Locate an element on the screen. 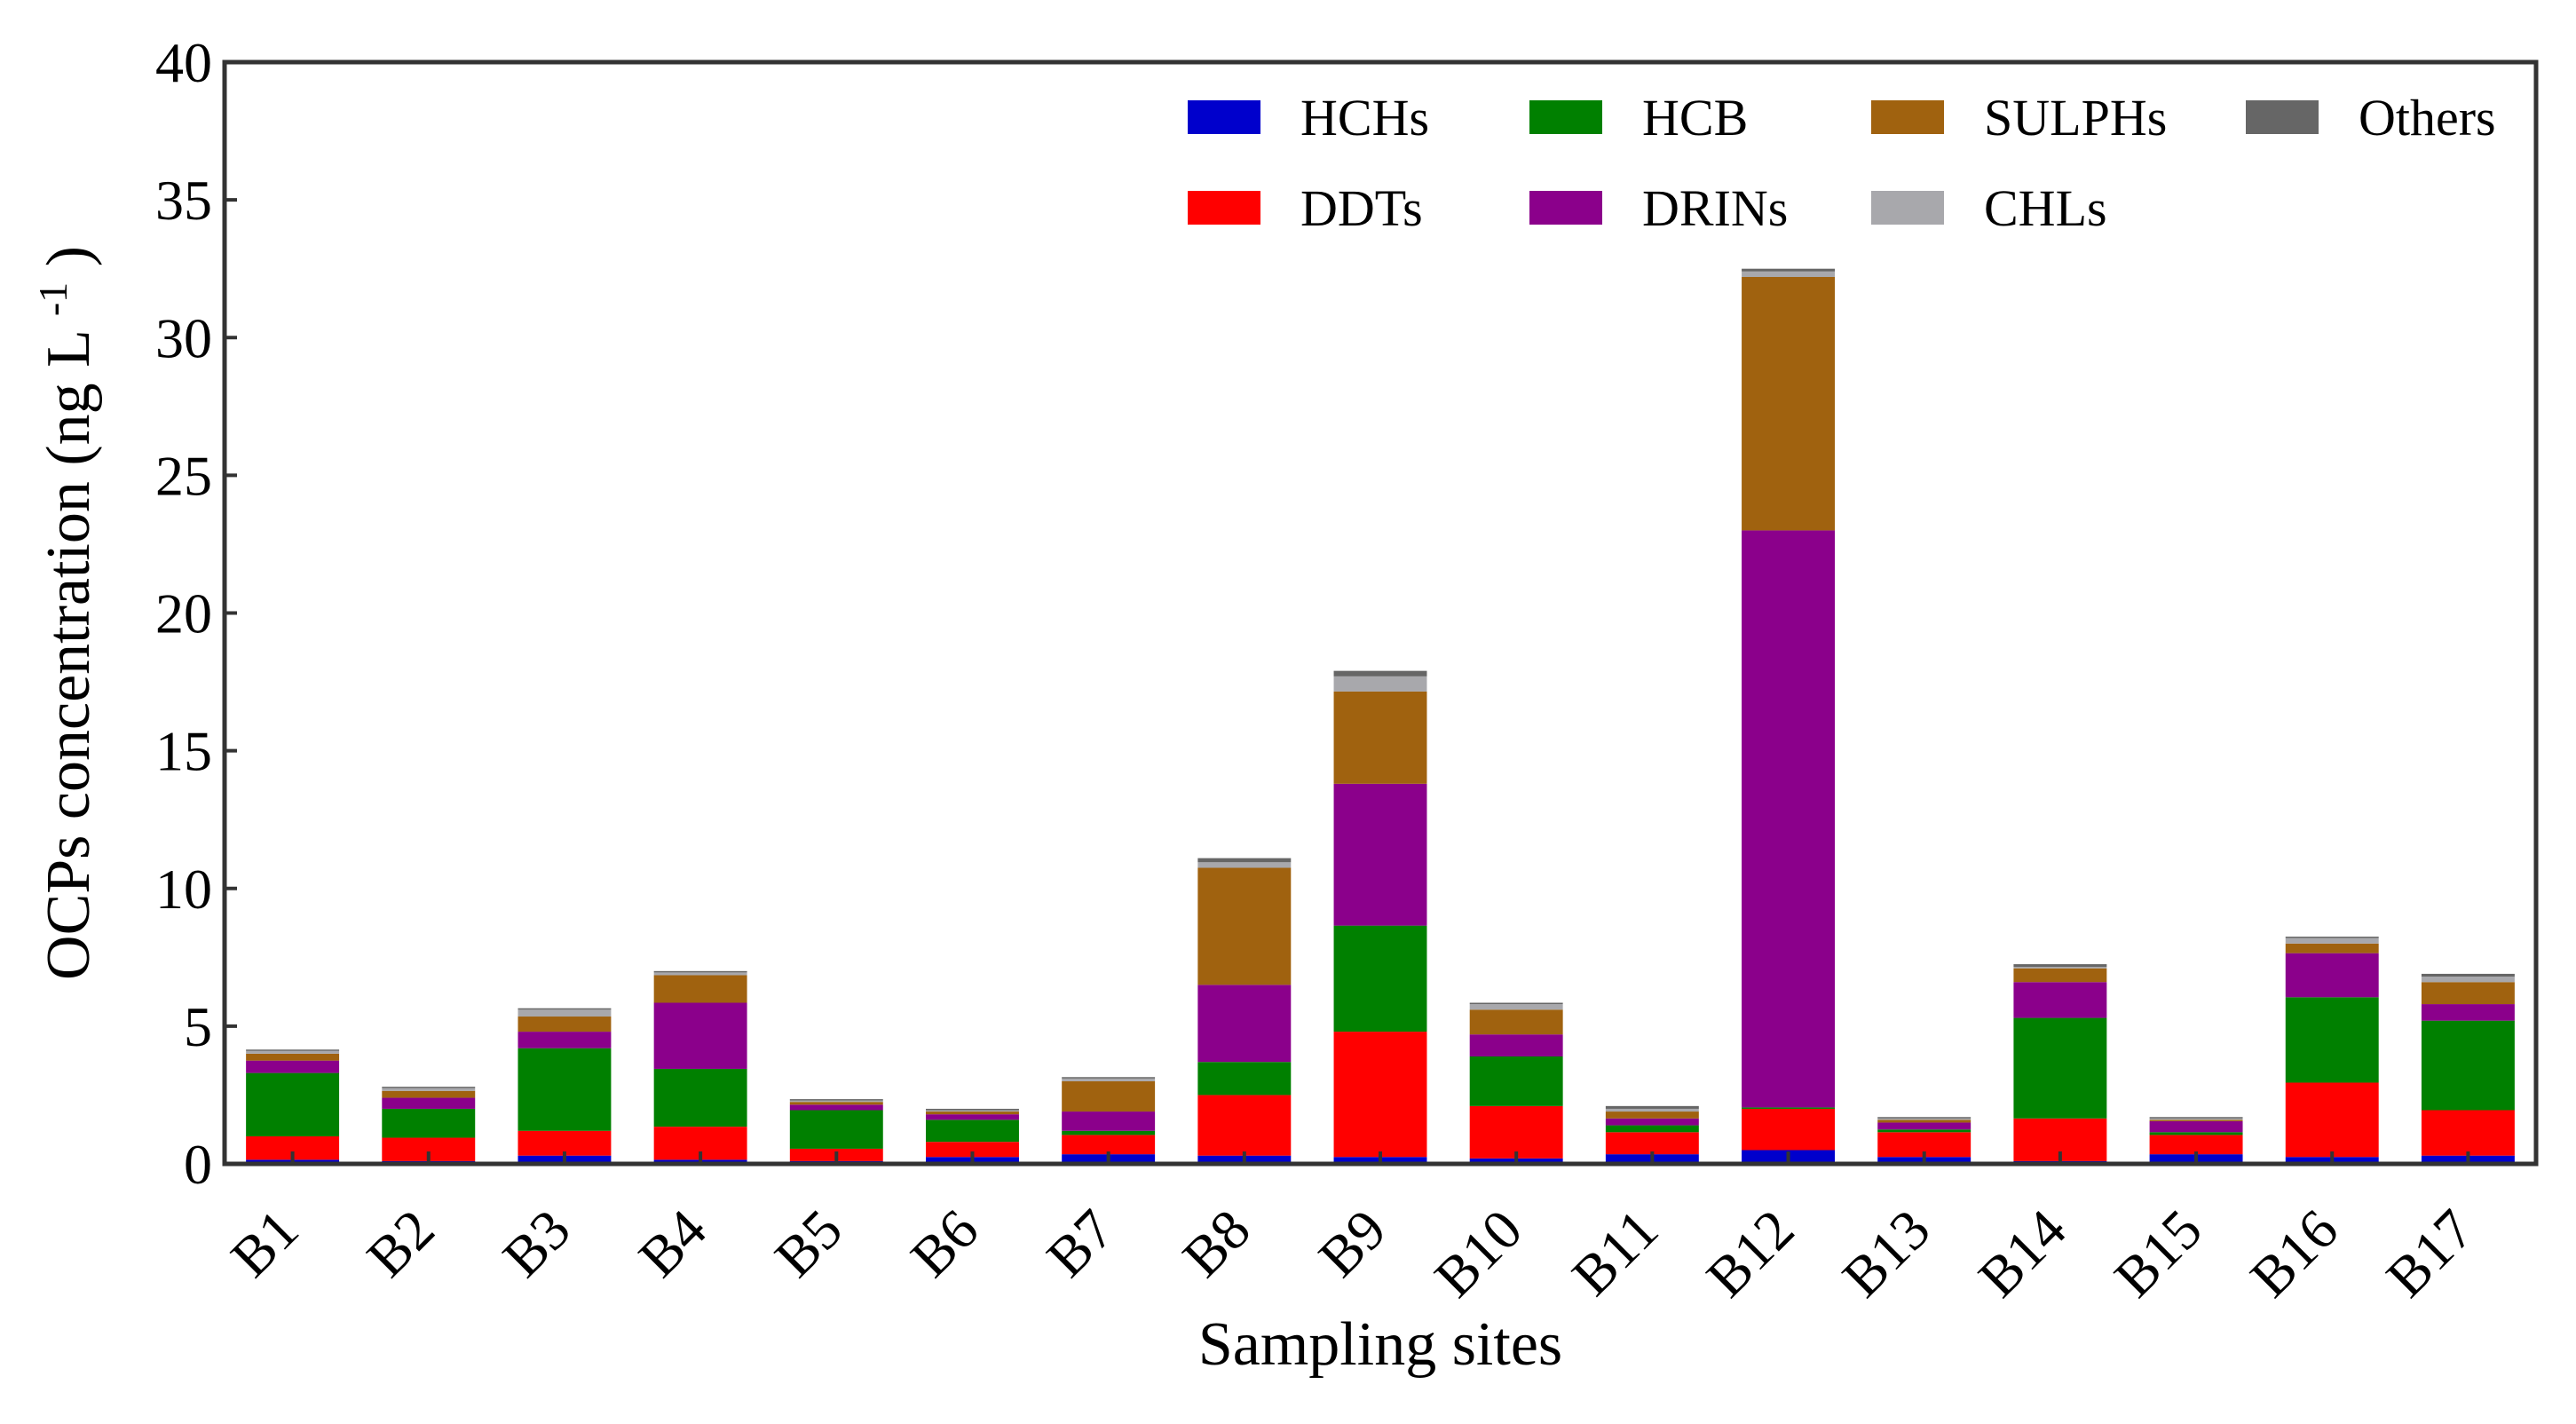 The image size is (2576, 1424). bar-segment-b8-others is located at coordinates (1244, 860).